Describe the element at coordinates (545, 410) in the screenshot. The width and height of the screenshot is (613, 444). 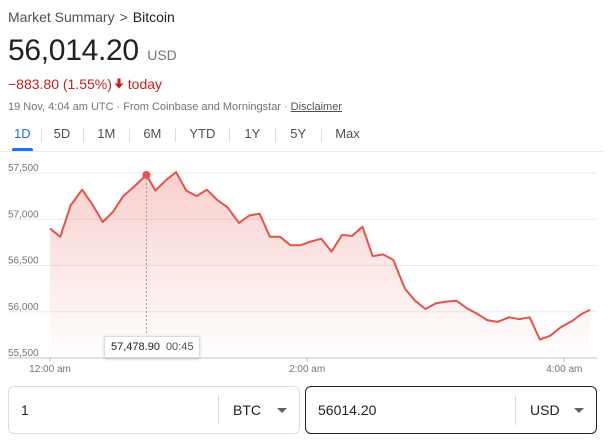
I see `to-currency-label: USD` at that location.